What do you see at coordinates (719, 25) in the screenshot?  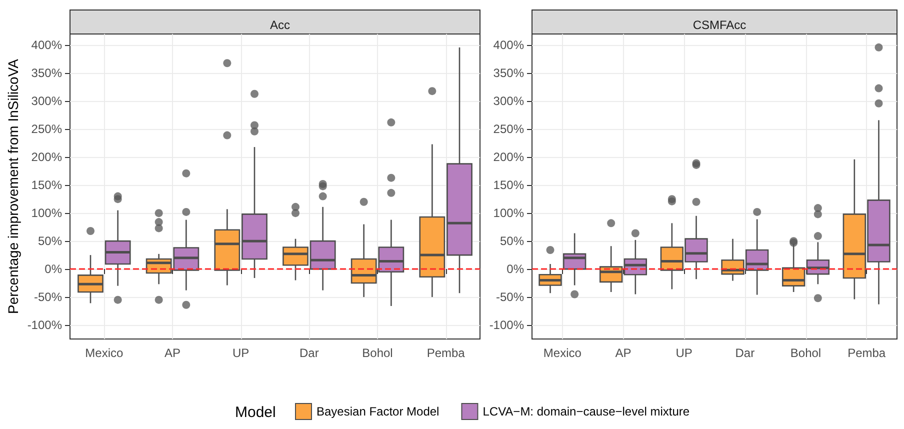 I see `chart-title: CSMFAcc` at bounding box center [719, 25].